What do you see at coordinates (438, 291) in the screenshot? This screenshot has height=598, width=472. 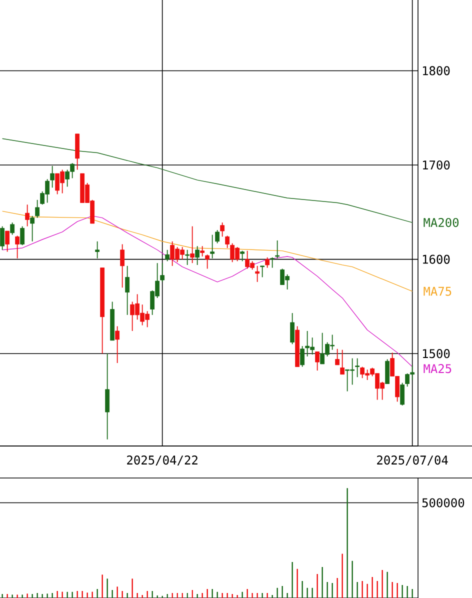 I see `series-label: MA75` at bounding box center [438, 291].